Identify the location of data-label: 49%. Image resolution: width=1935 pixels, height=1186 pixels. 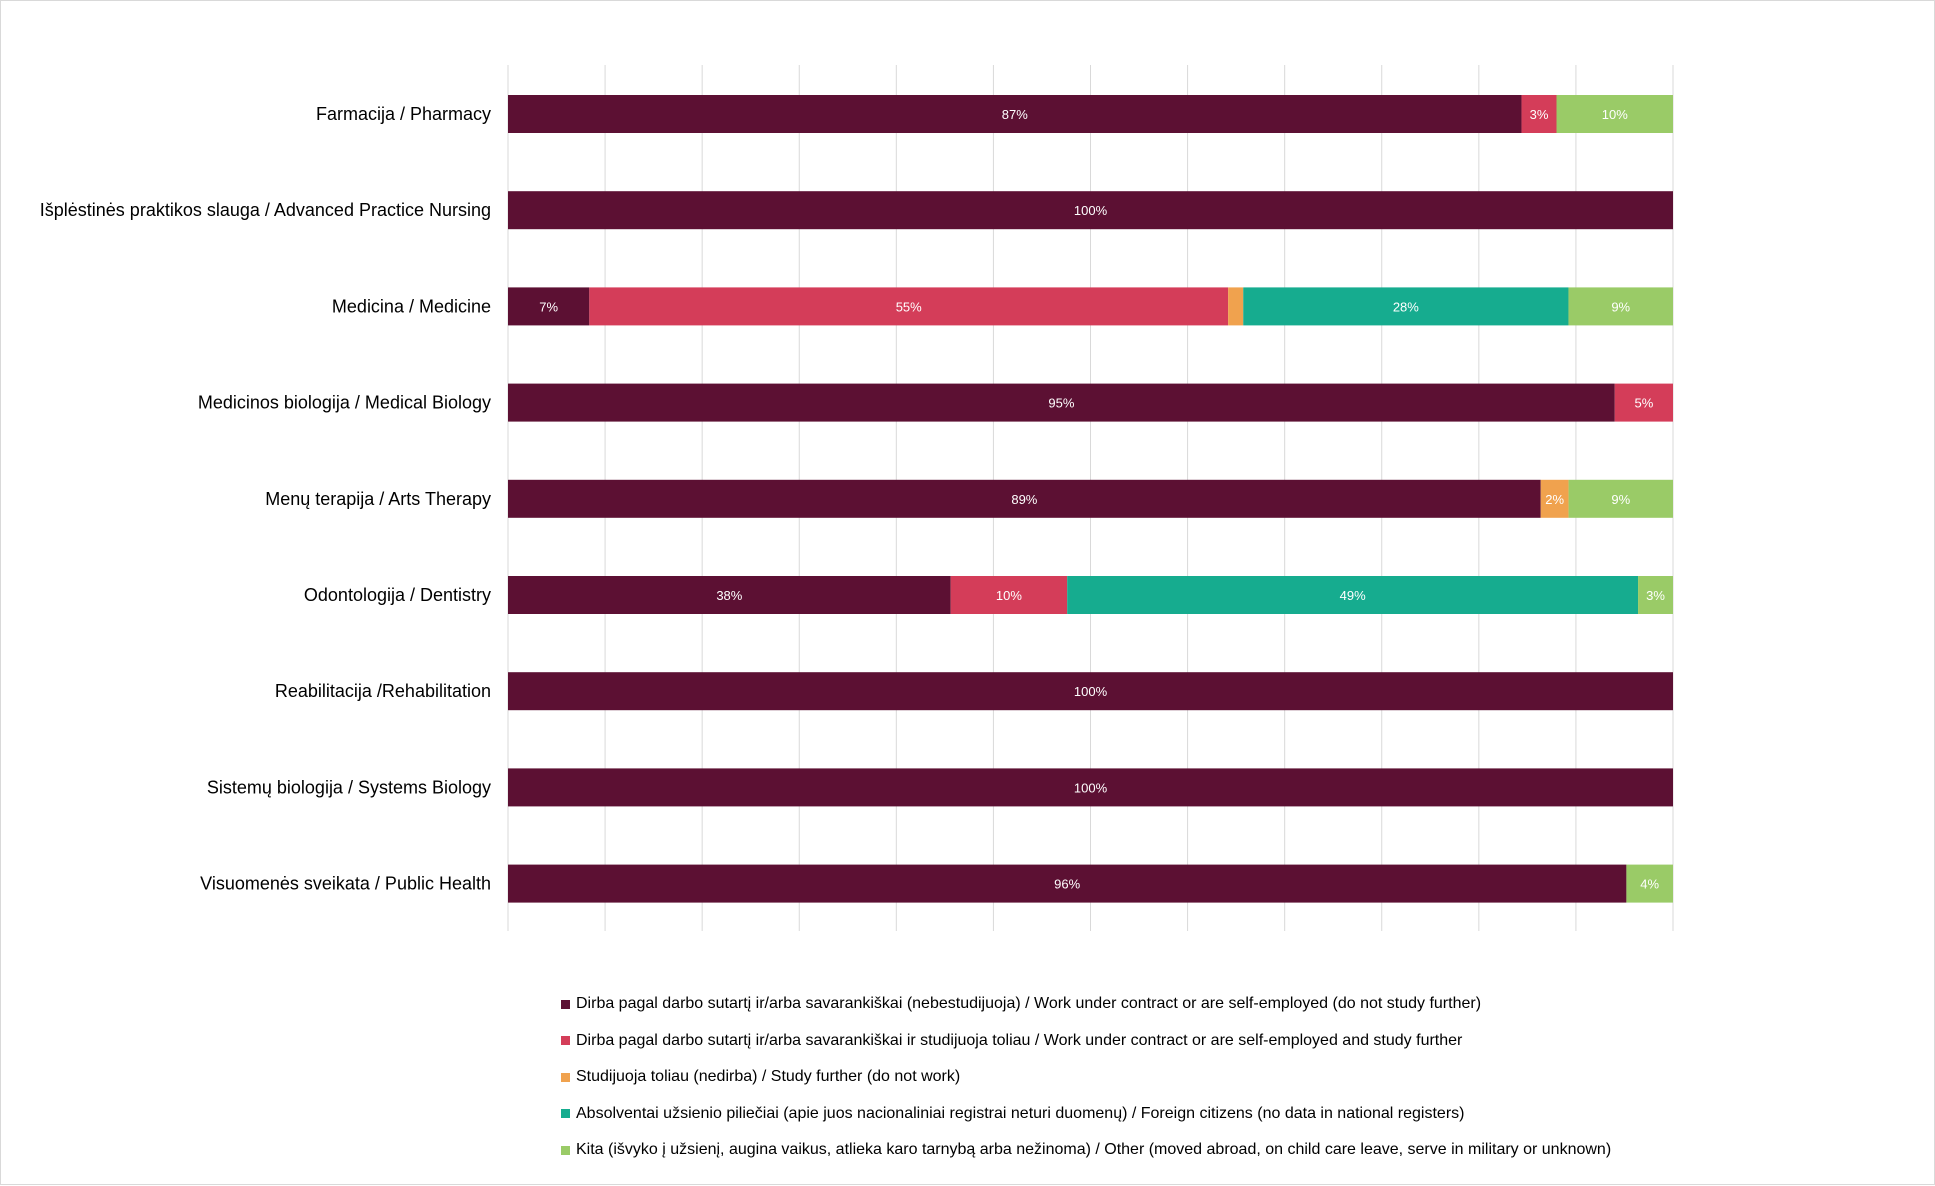
(1353, 595).